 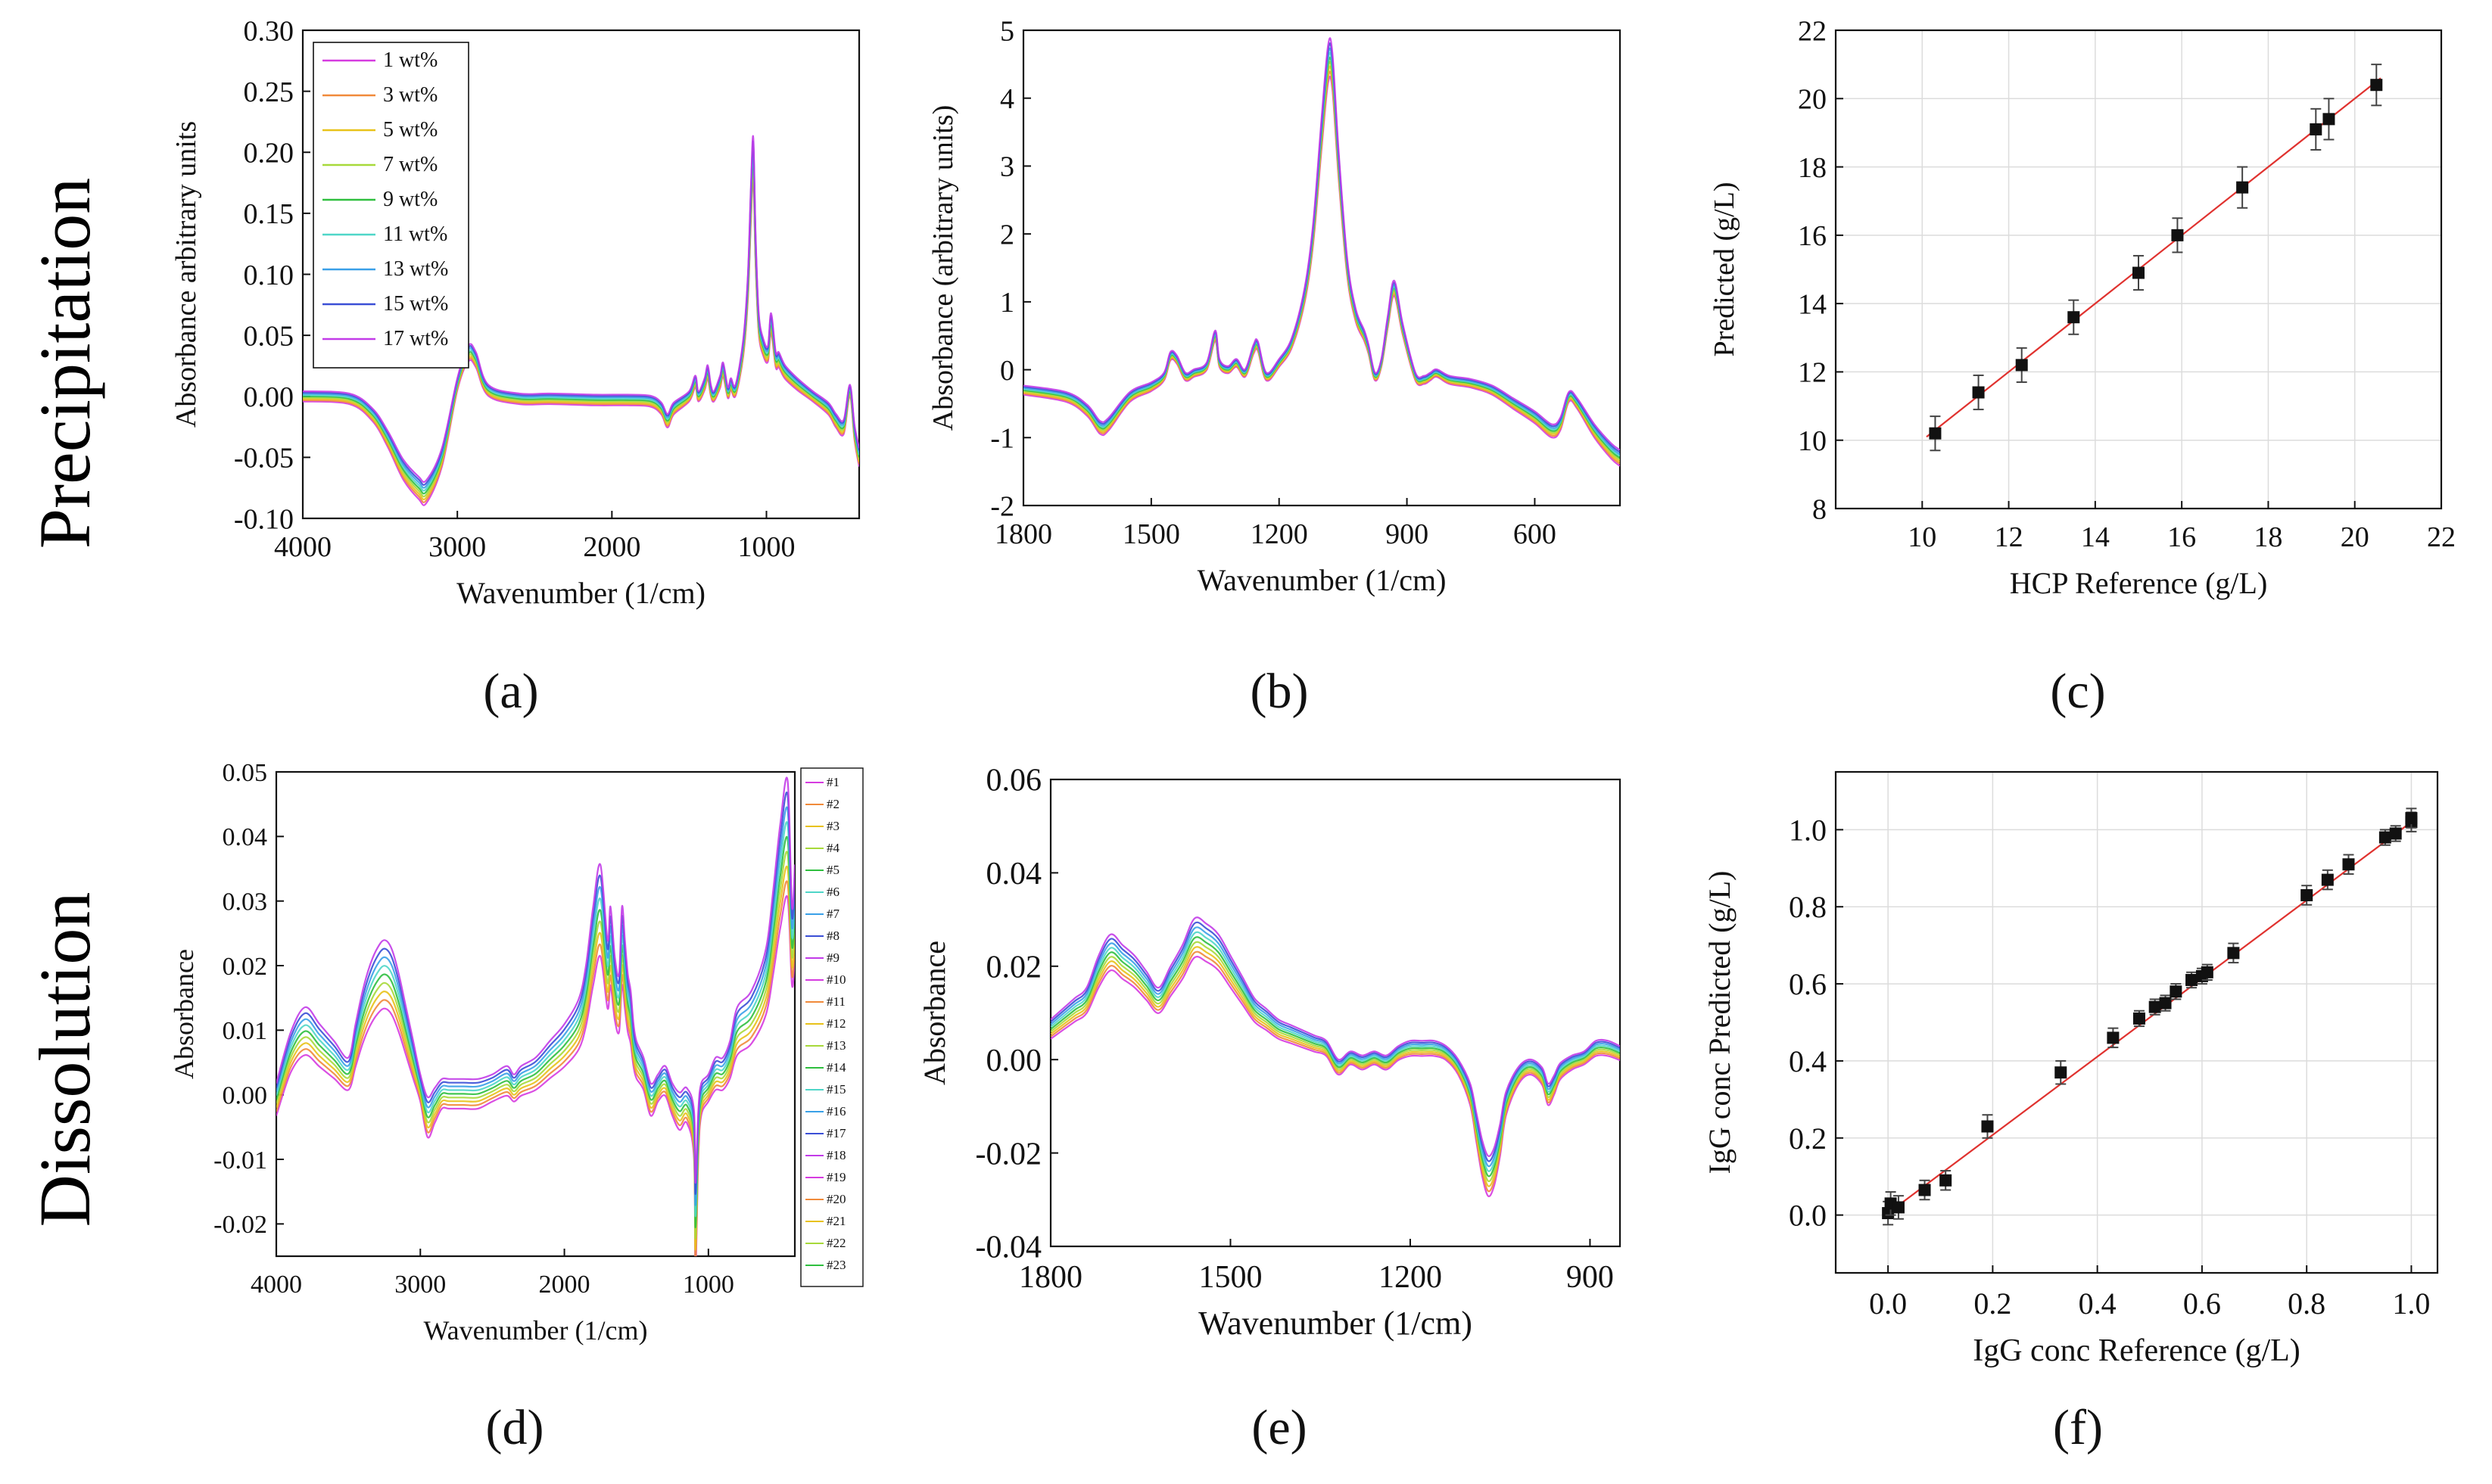 I want to click on x-tick-label-e: 1800, so click(x=1050, y=1277).